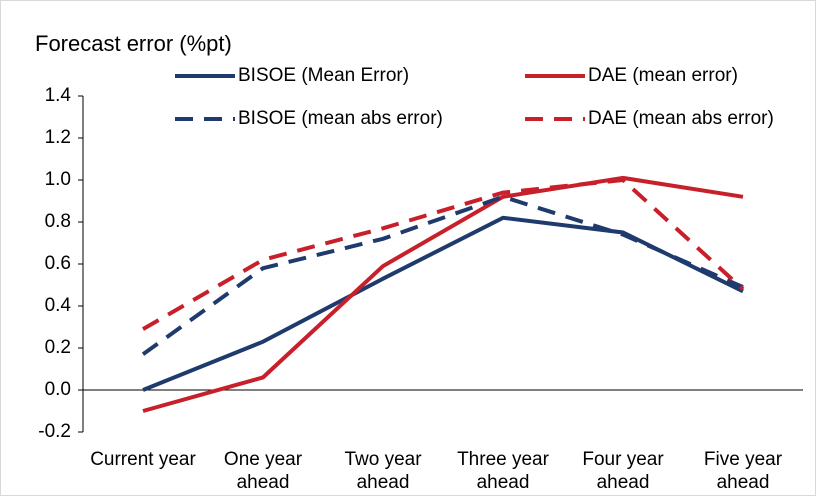 This screenshot has height=496, width=816. I want to click on legend-label: BISOE (mean abs error), so click(340, 118).